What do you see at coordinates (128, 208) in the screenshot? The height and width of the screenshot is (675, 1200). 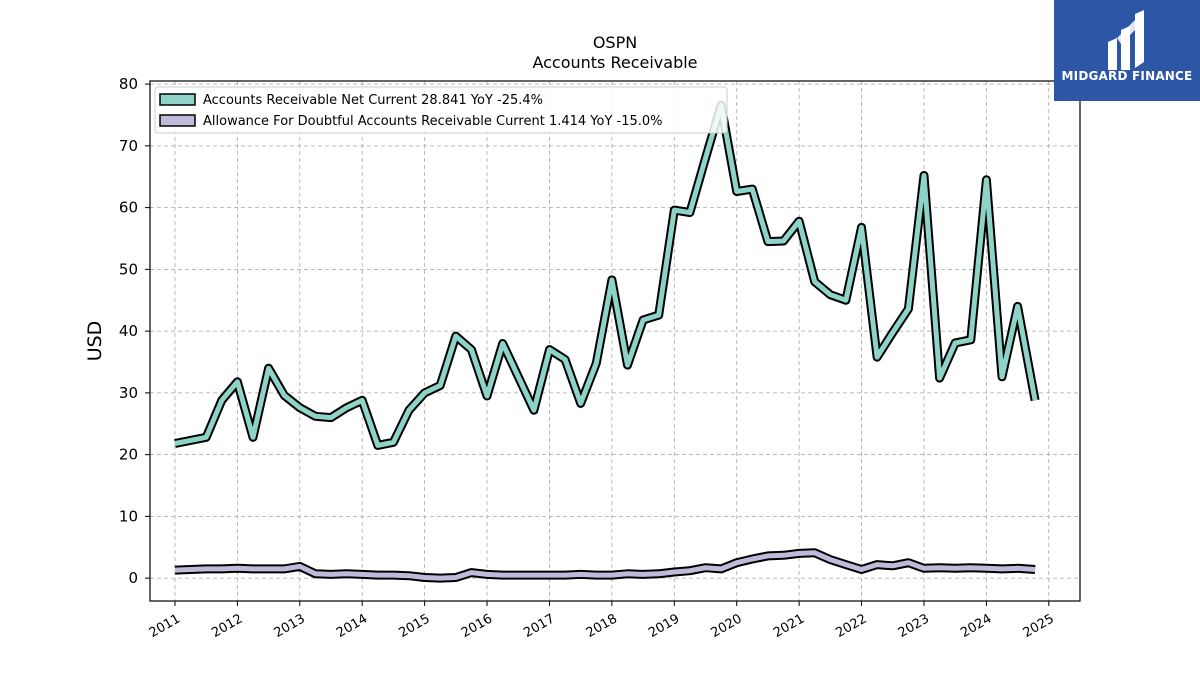 I see `y-tick-label: 60` at bounding box center [128, 208].